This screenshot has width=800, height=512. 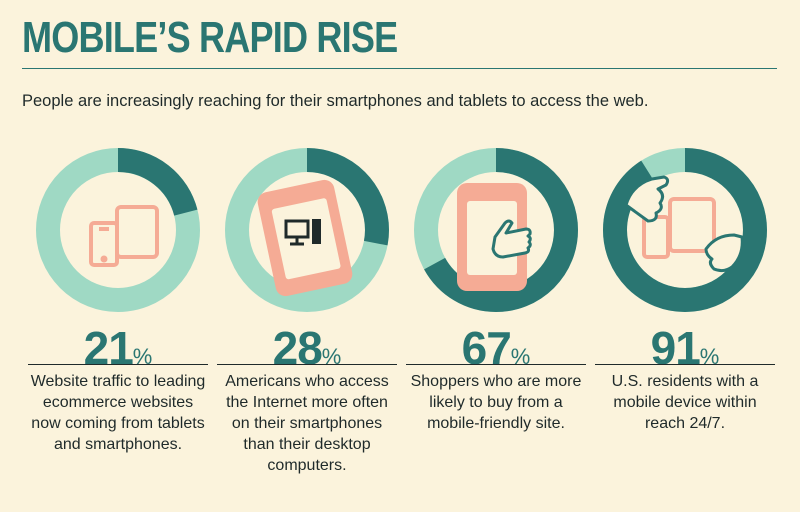 What do you see at coordinates (684, 224) in the screenshot?
I see `hands-devices-icon` at bounding box center [684, 224].